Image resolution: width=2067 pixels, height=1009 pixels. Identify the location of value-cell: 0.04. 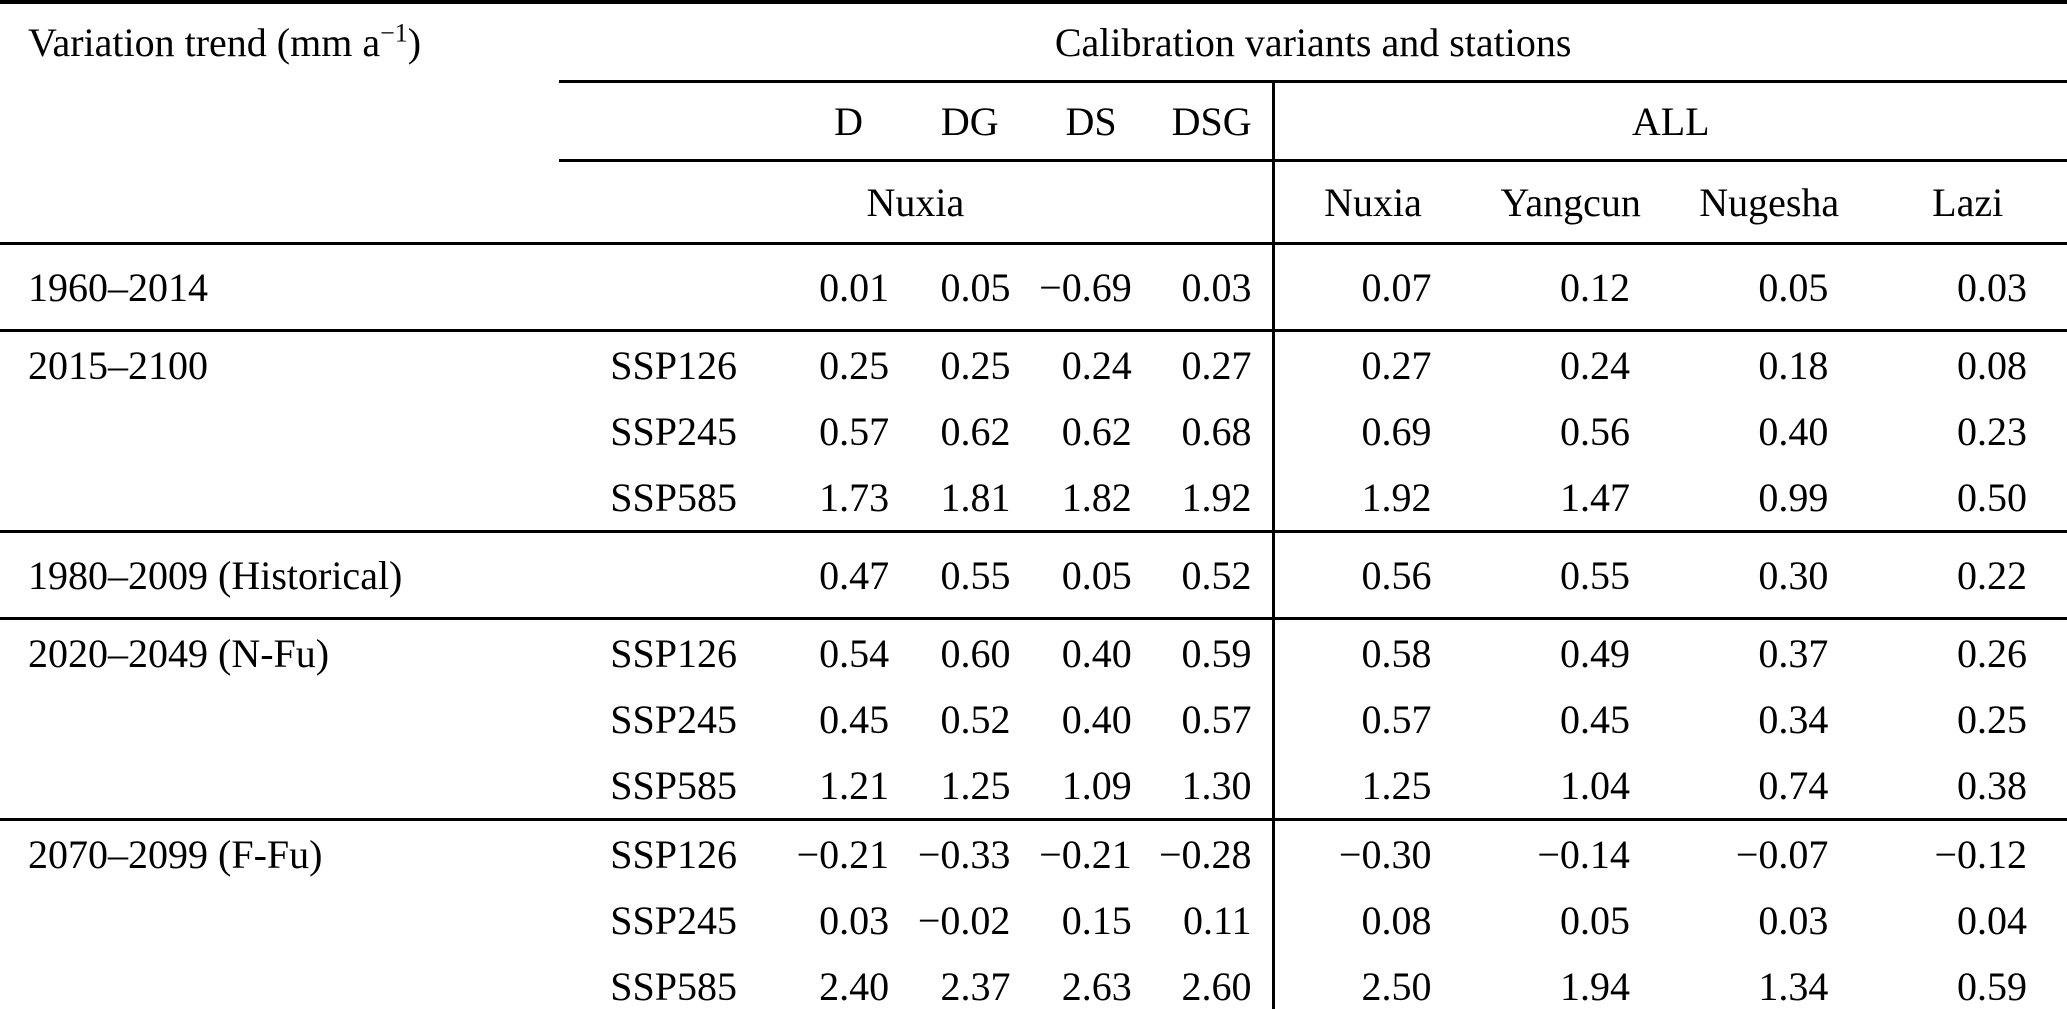
(1992, 920).